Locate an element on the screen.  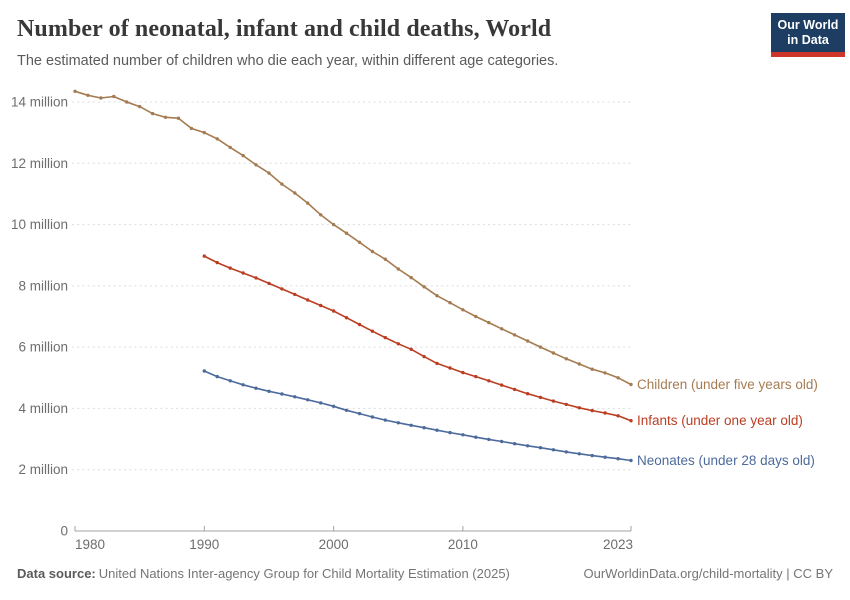
owid-logo: Our World in Data is located at coordinates (808, 35).